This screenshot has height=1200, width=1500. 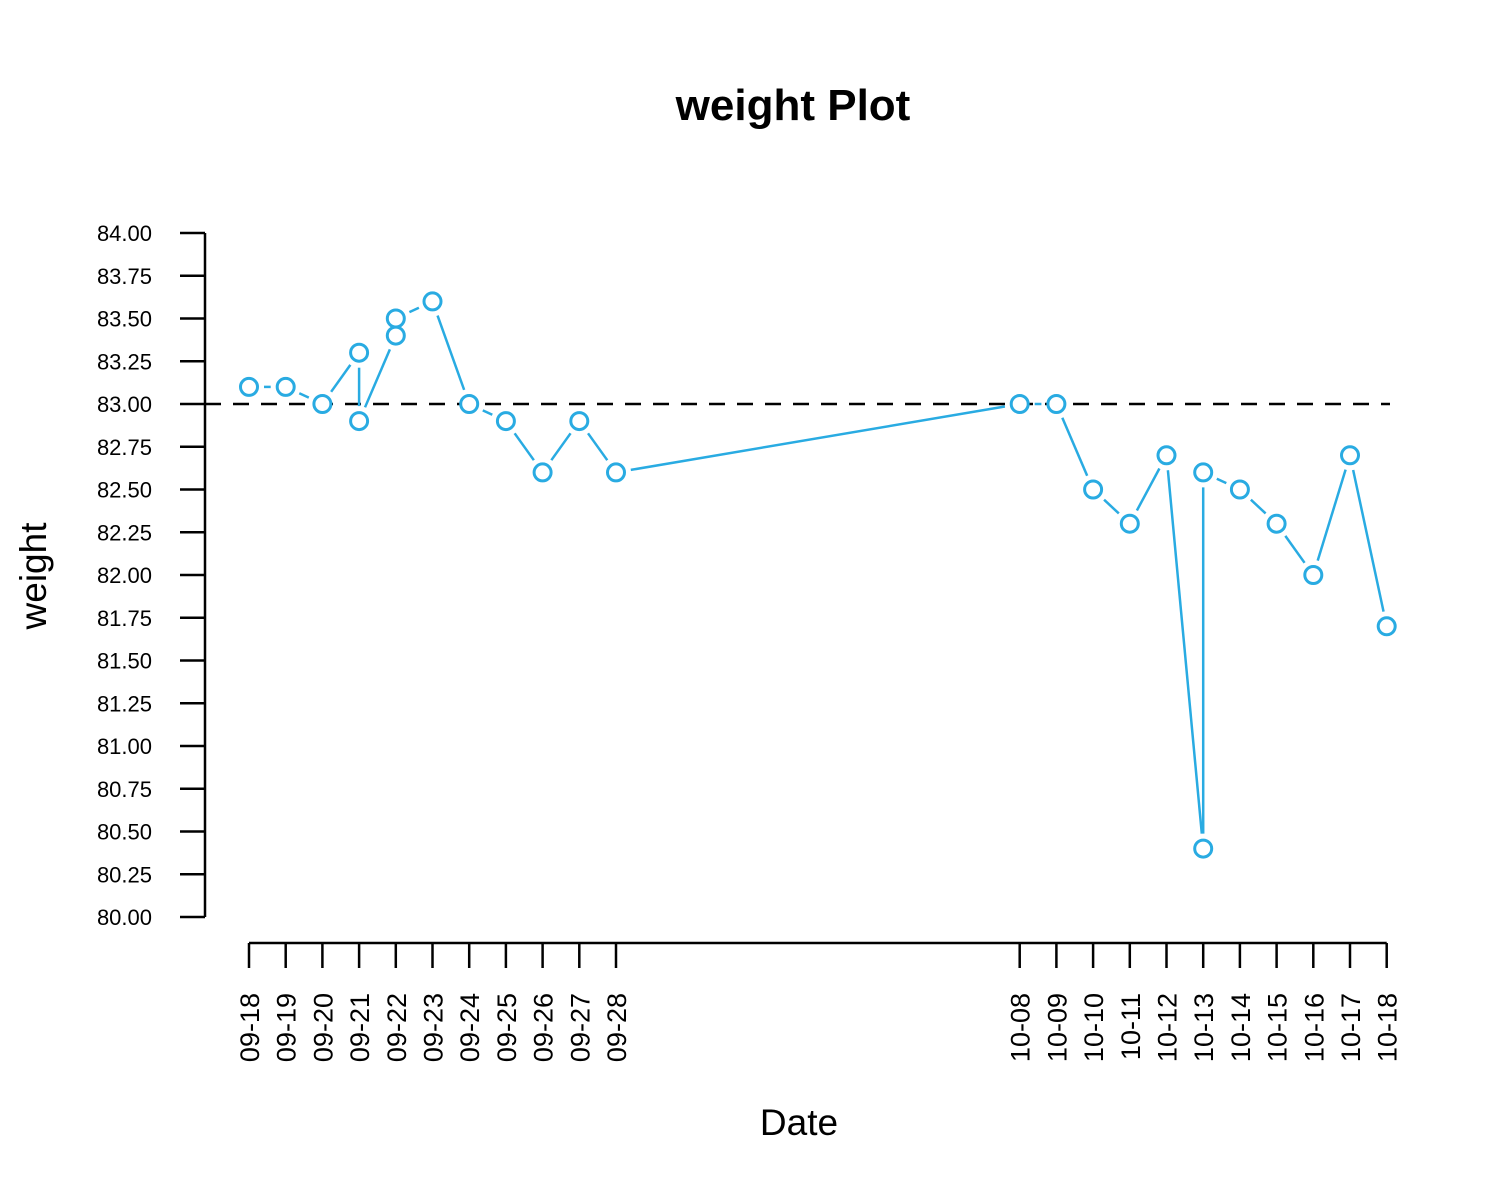 I want to click on y-tick-label: 83.00, so click(x=124, y=404).